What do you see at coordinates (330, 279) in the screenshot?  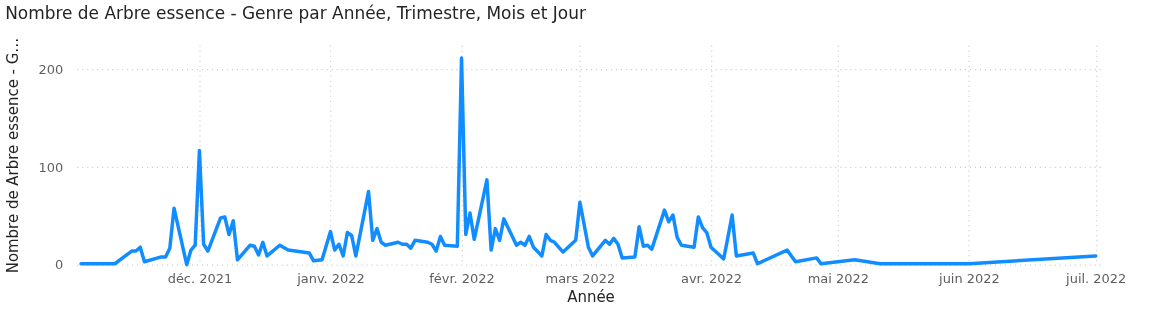 I see `x-tick-label: janv. 2022` at bounding box center [330, 279].